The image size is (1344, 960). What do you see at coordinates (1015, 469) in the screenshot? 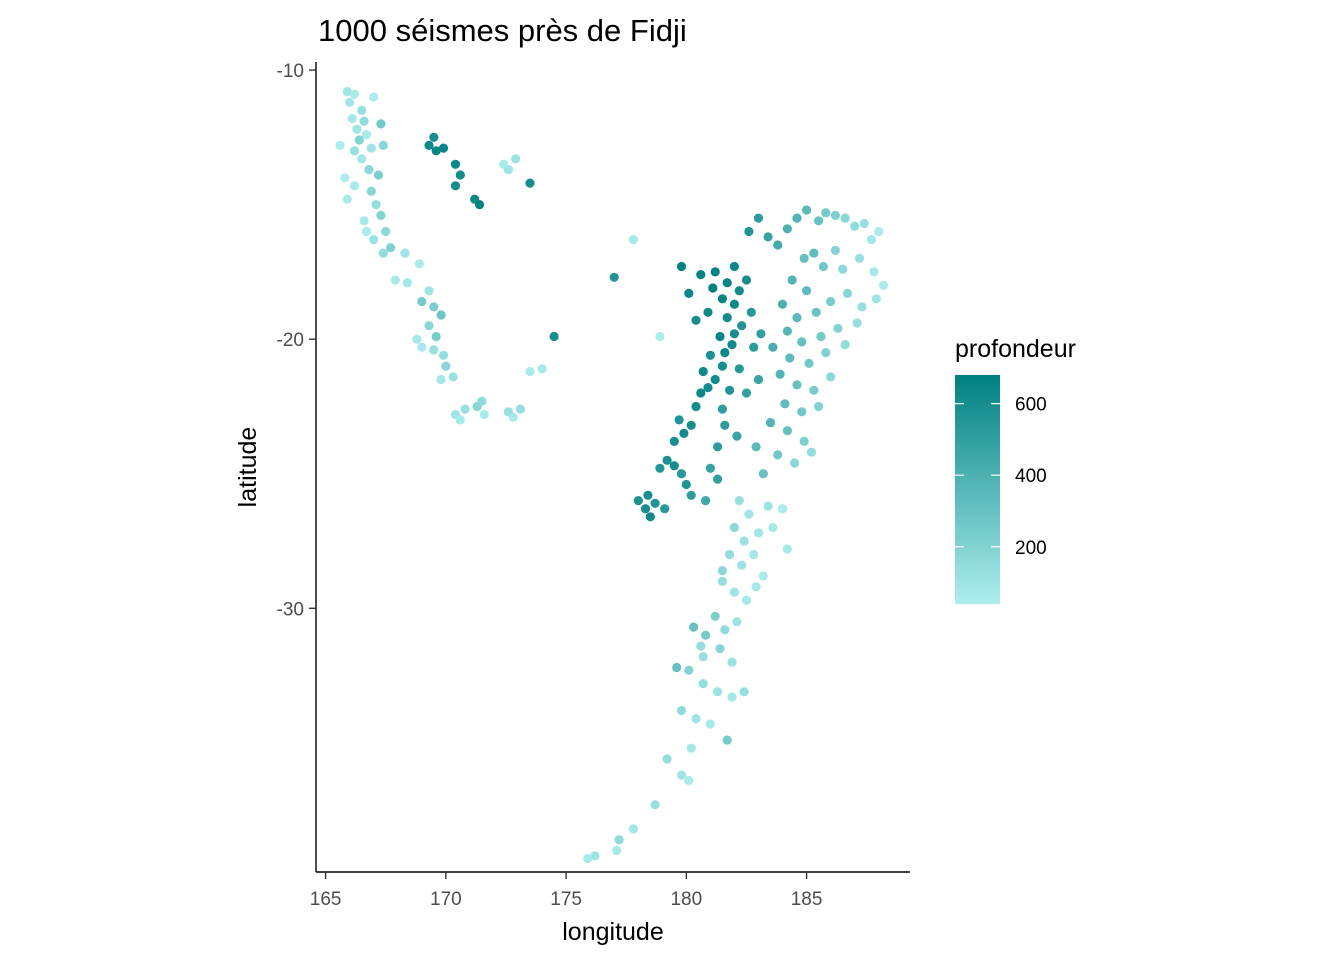
I see `color-legend: profondeur 200 400 600` at bounding box center [1015, 469].